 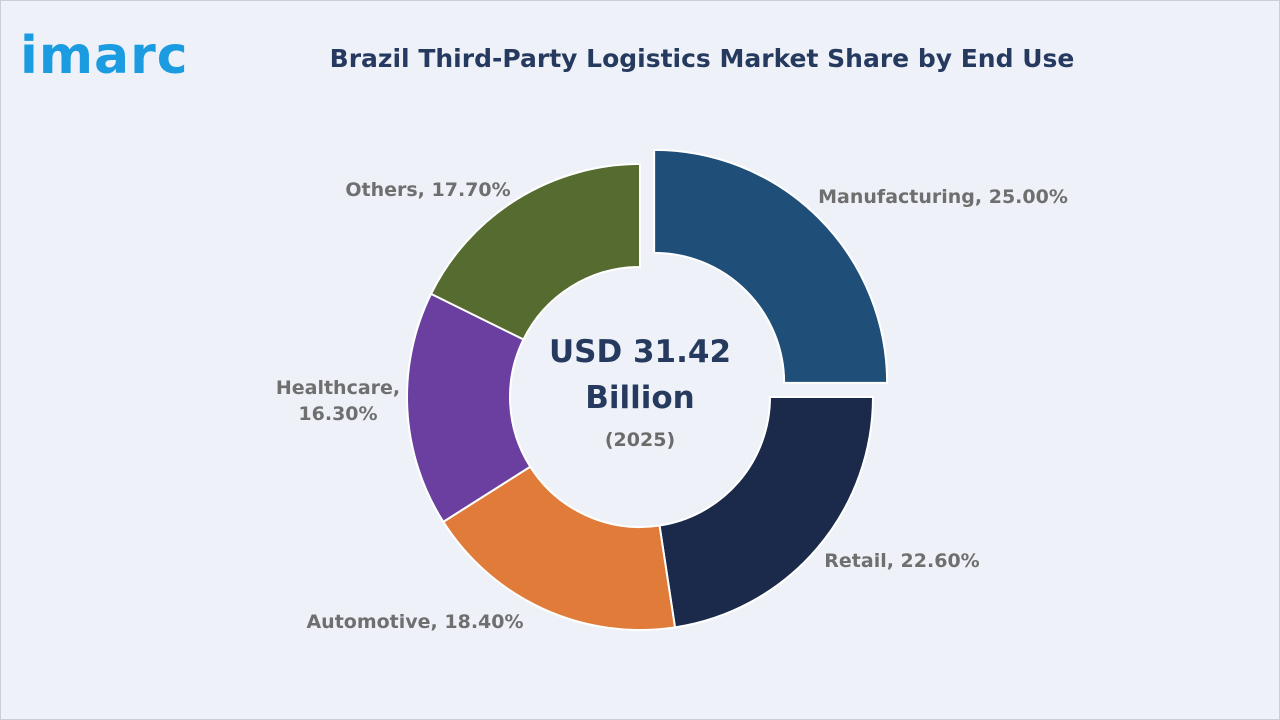 What do you see at coordinates (640, 440) in the screenshot?
I see `center-year: (2025)` at bounding box center [640, 440].